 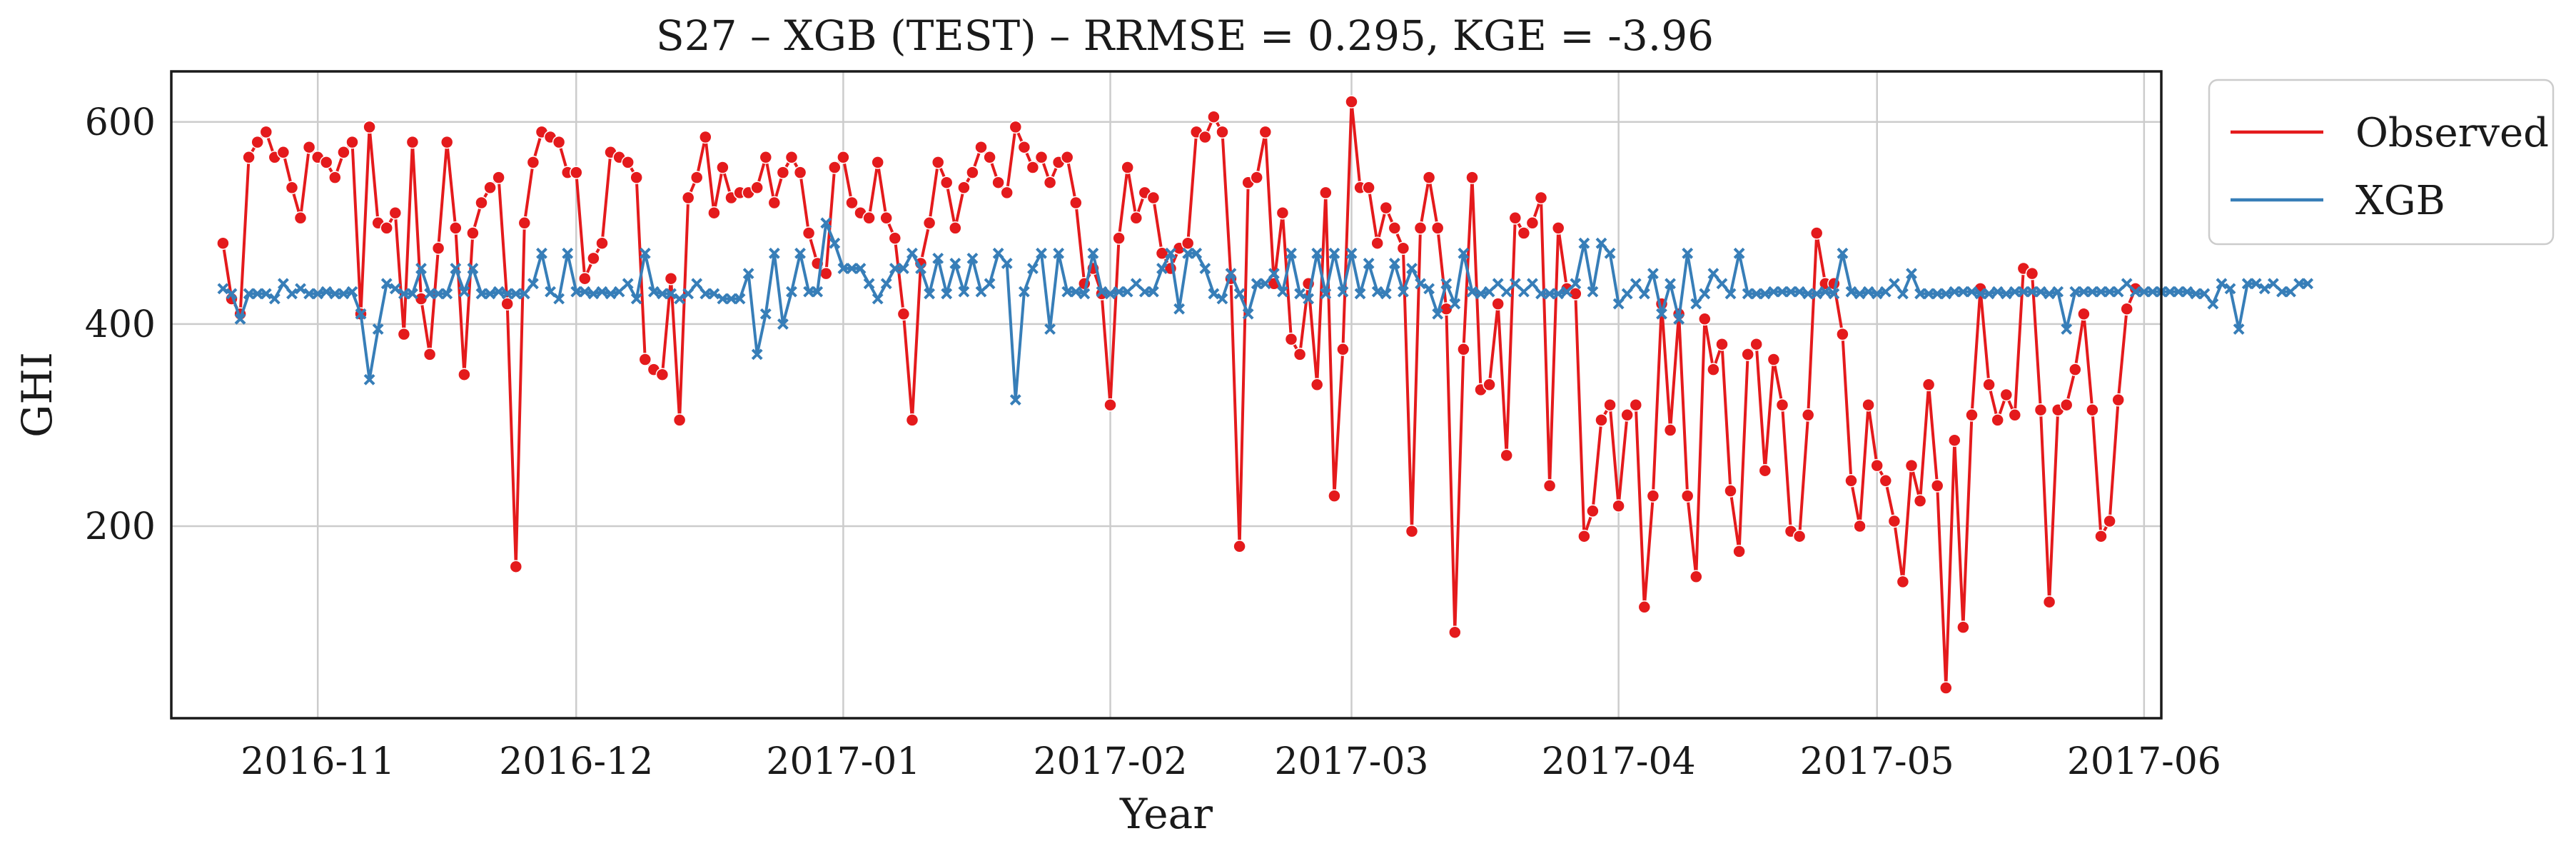 What do you see at coordinates (2381, 162) in the screenshot?
I see `legend: Observed XGB` at bounding box center [2381, 162].